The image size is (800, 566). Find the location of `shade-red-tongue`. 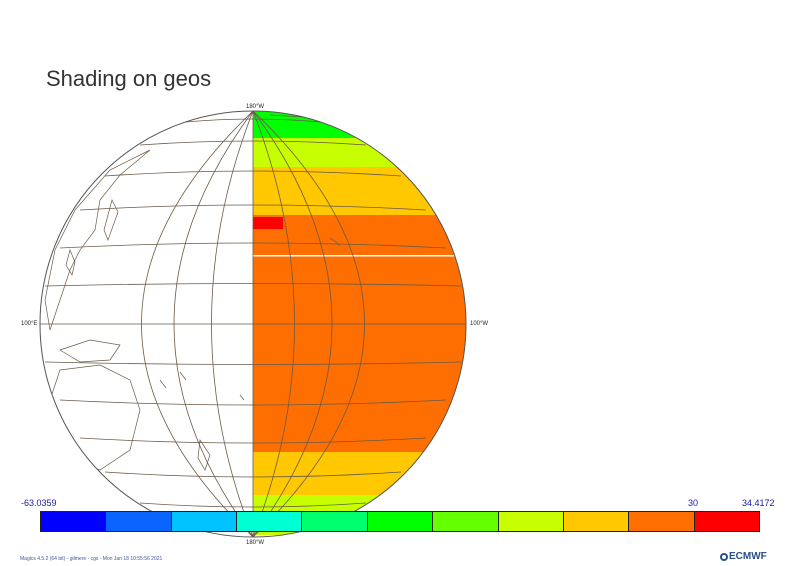

shade-red-tongue is located at coordinates (268, 223).